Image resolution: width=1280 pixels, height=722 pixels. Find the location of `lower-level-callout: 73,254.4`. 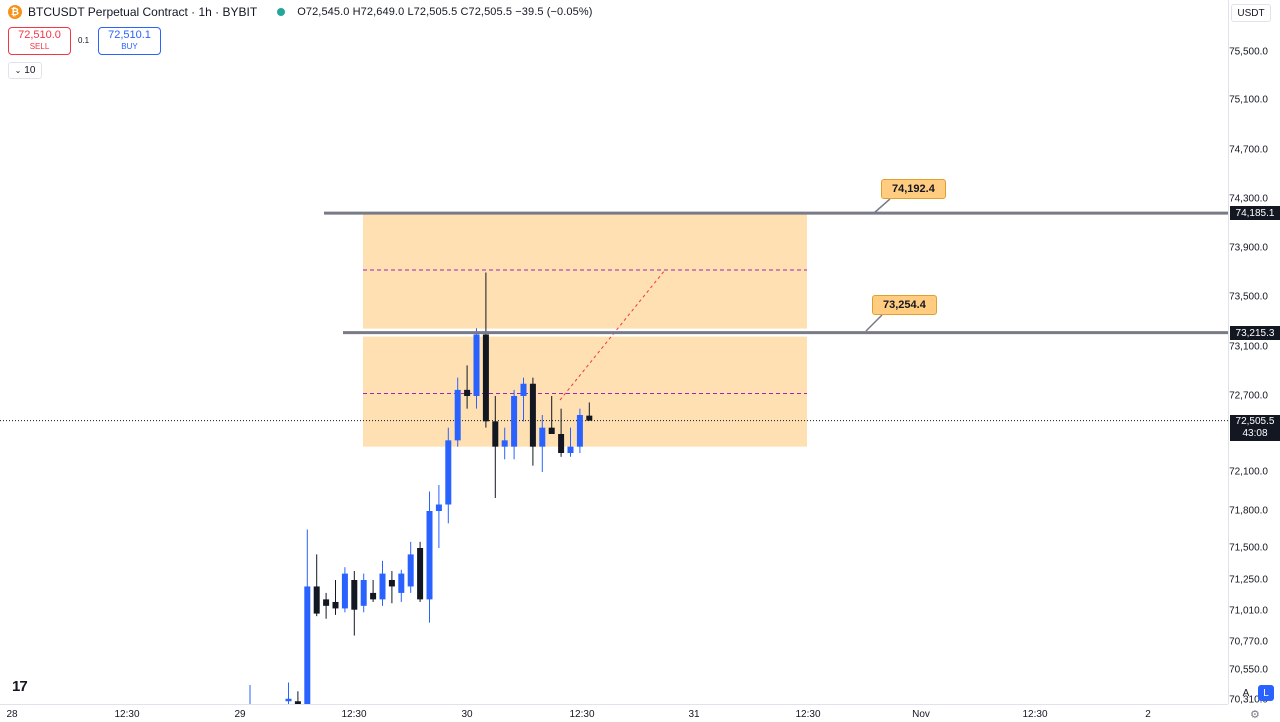

lower-level-callout: 73,254.4 is located at coordinates (904, 305).